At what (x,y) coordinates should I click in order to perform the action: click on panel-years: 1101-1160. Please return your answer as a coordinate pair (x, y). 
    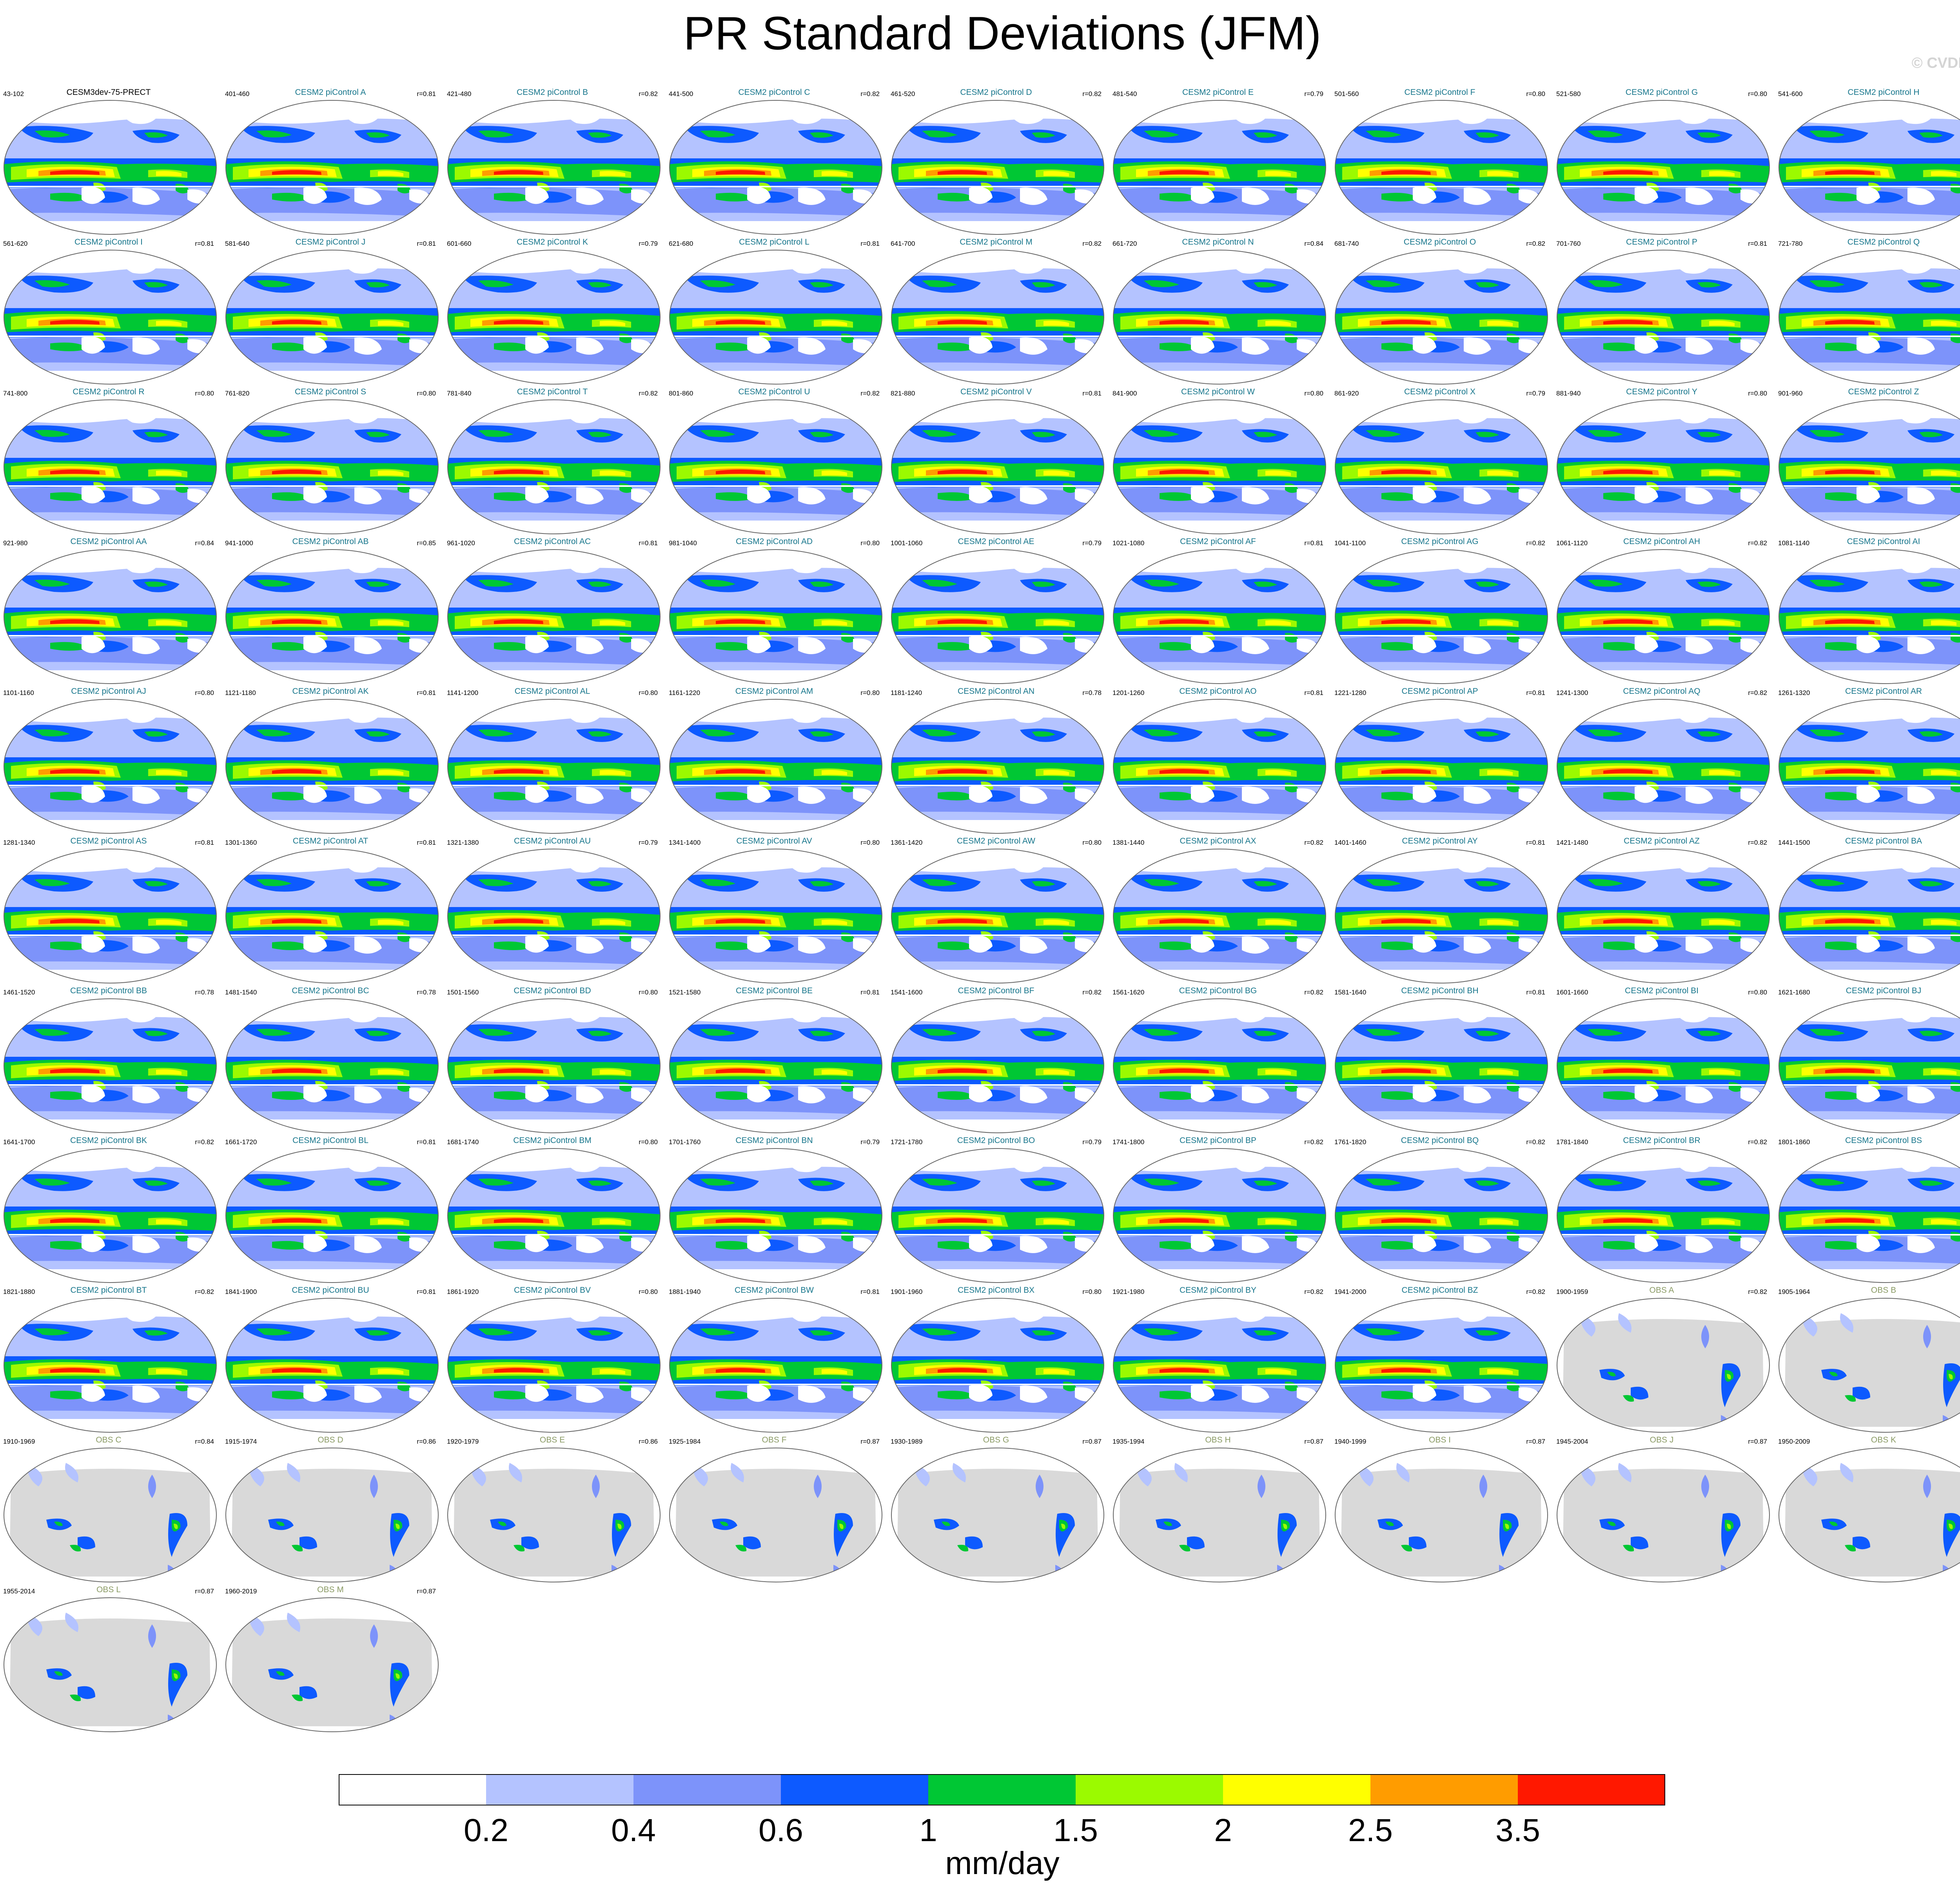
    Looking at the image, I should click on (18, 693).